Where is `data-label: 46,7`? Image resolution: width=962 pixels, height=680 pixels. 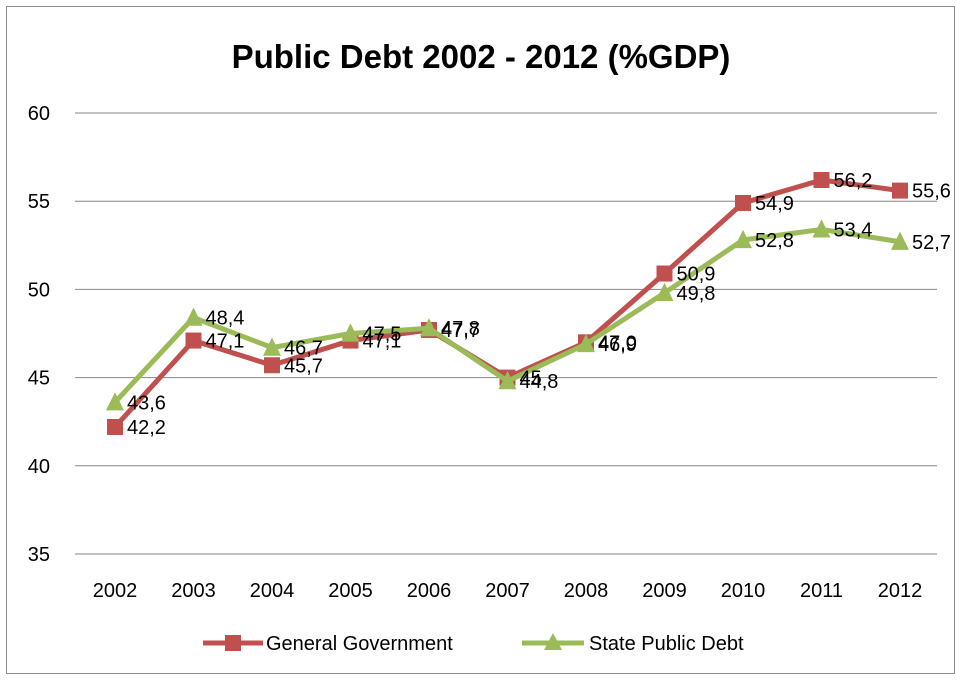 data-label: 46,7 is located at coordinates (303, 349).